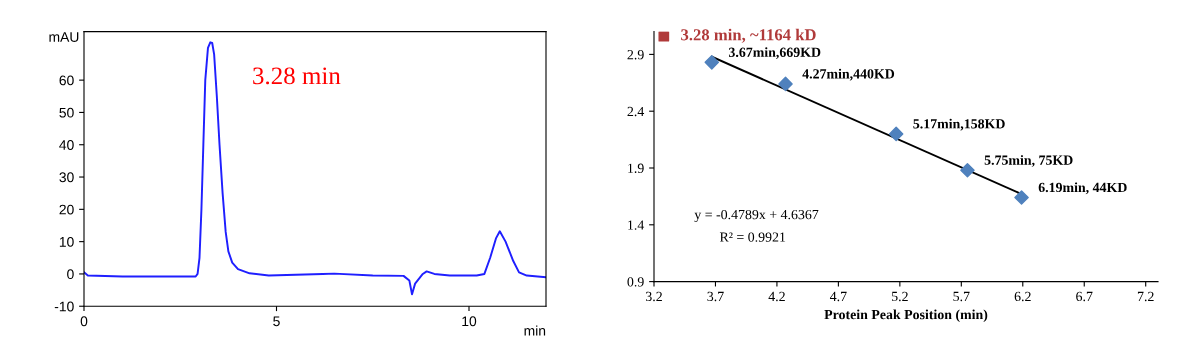 The height and width of the screenshot is (352, 1200). What do you see at coordinates (906, 316) in the screenshot?
I see `x-axis-title: Protein Peak Position (min)` at bounding box center [906, 316].